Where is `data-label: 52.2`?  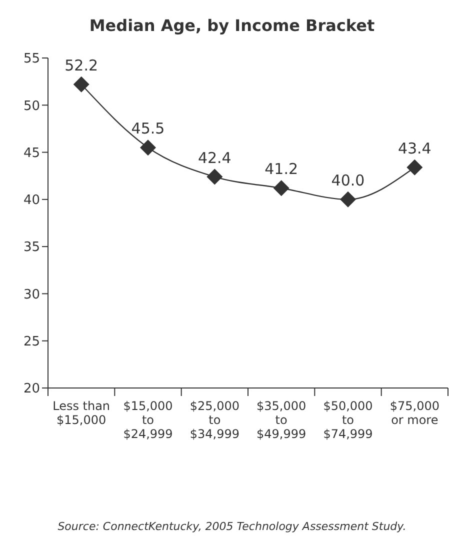 data-label: 52.2 is located at coordinates (81, 65).